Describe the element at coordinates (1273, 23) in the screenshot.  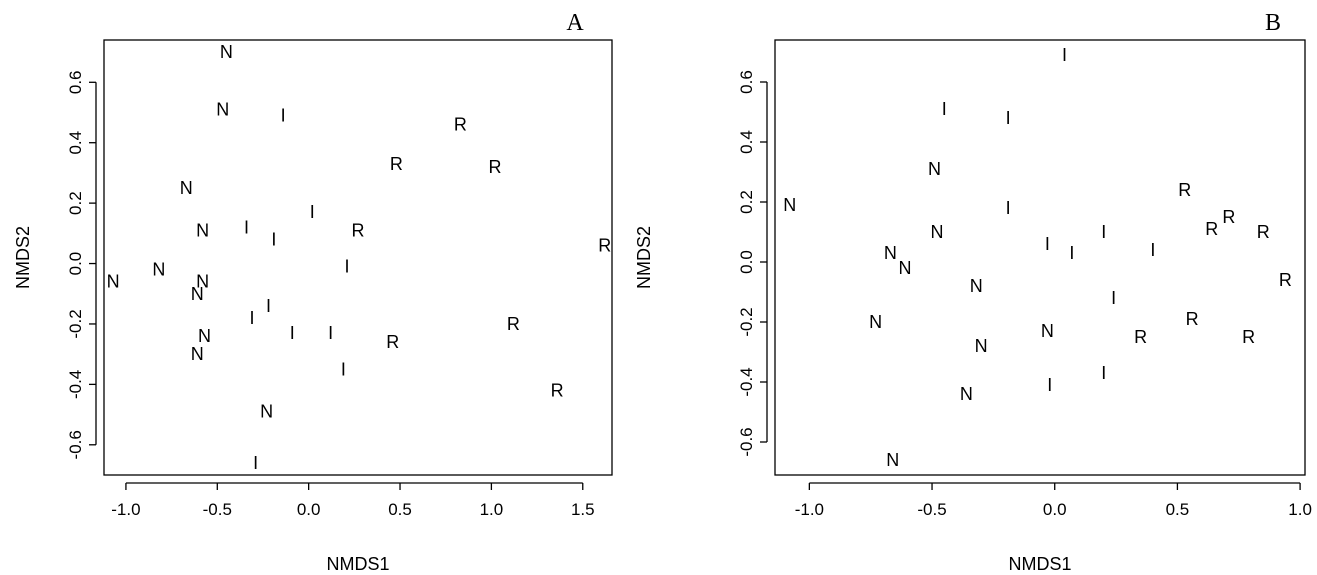
I see `panel-label: B` at that location.